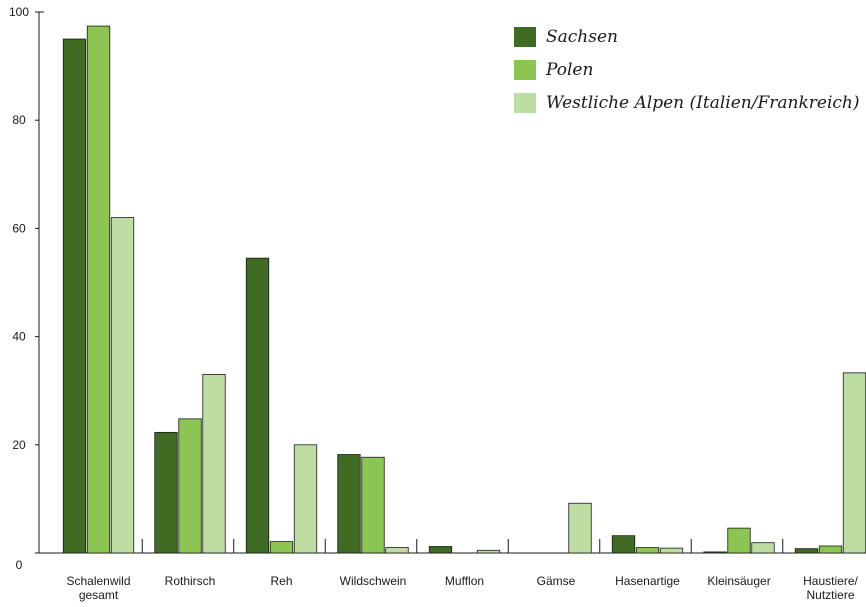  What do you see at coordinates (830, 588) in the screenshot?
I see `x-category-label: Haustiere/Nutztiere` at bounding box center [830, 588].